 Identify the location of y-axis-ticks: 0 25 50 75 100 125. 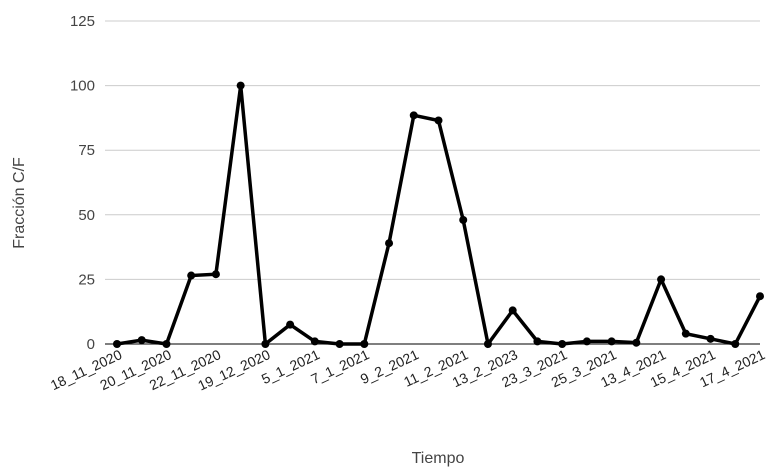
(82, 183).